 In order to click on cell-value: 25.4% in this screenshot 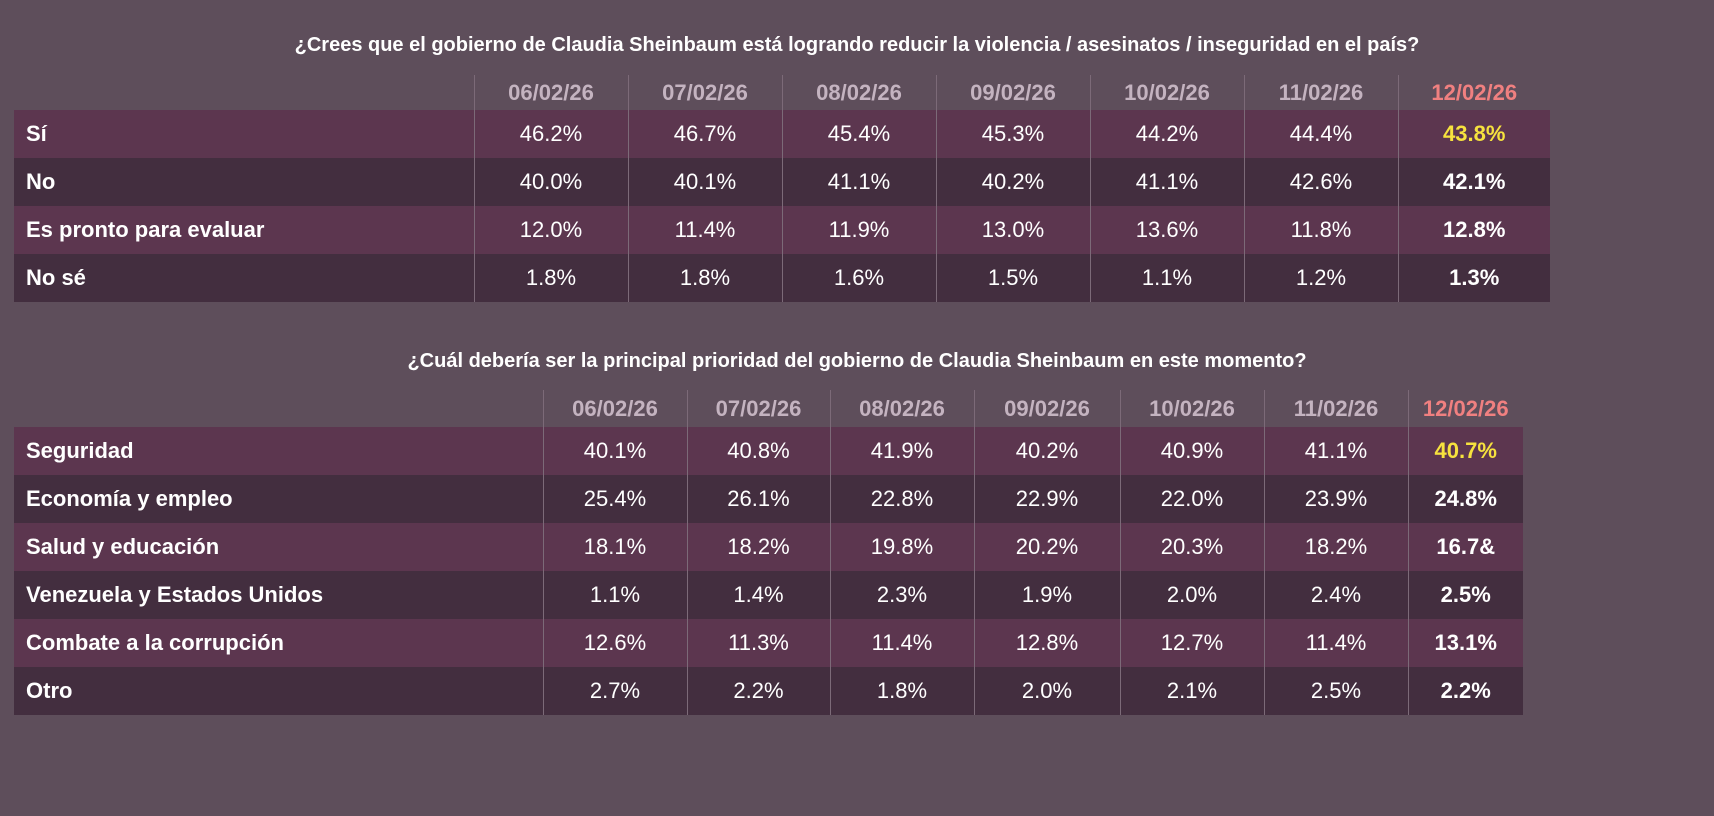, I will do `click(614, 499)`.